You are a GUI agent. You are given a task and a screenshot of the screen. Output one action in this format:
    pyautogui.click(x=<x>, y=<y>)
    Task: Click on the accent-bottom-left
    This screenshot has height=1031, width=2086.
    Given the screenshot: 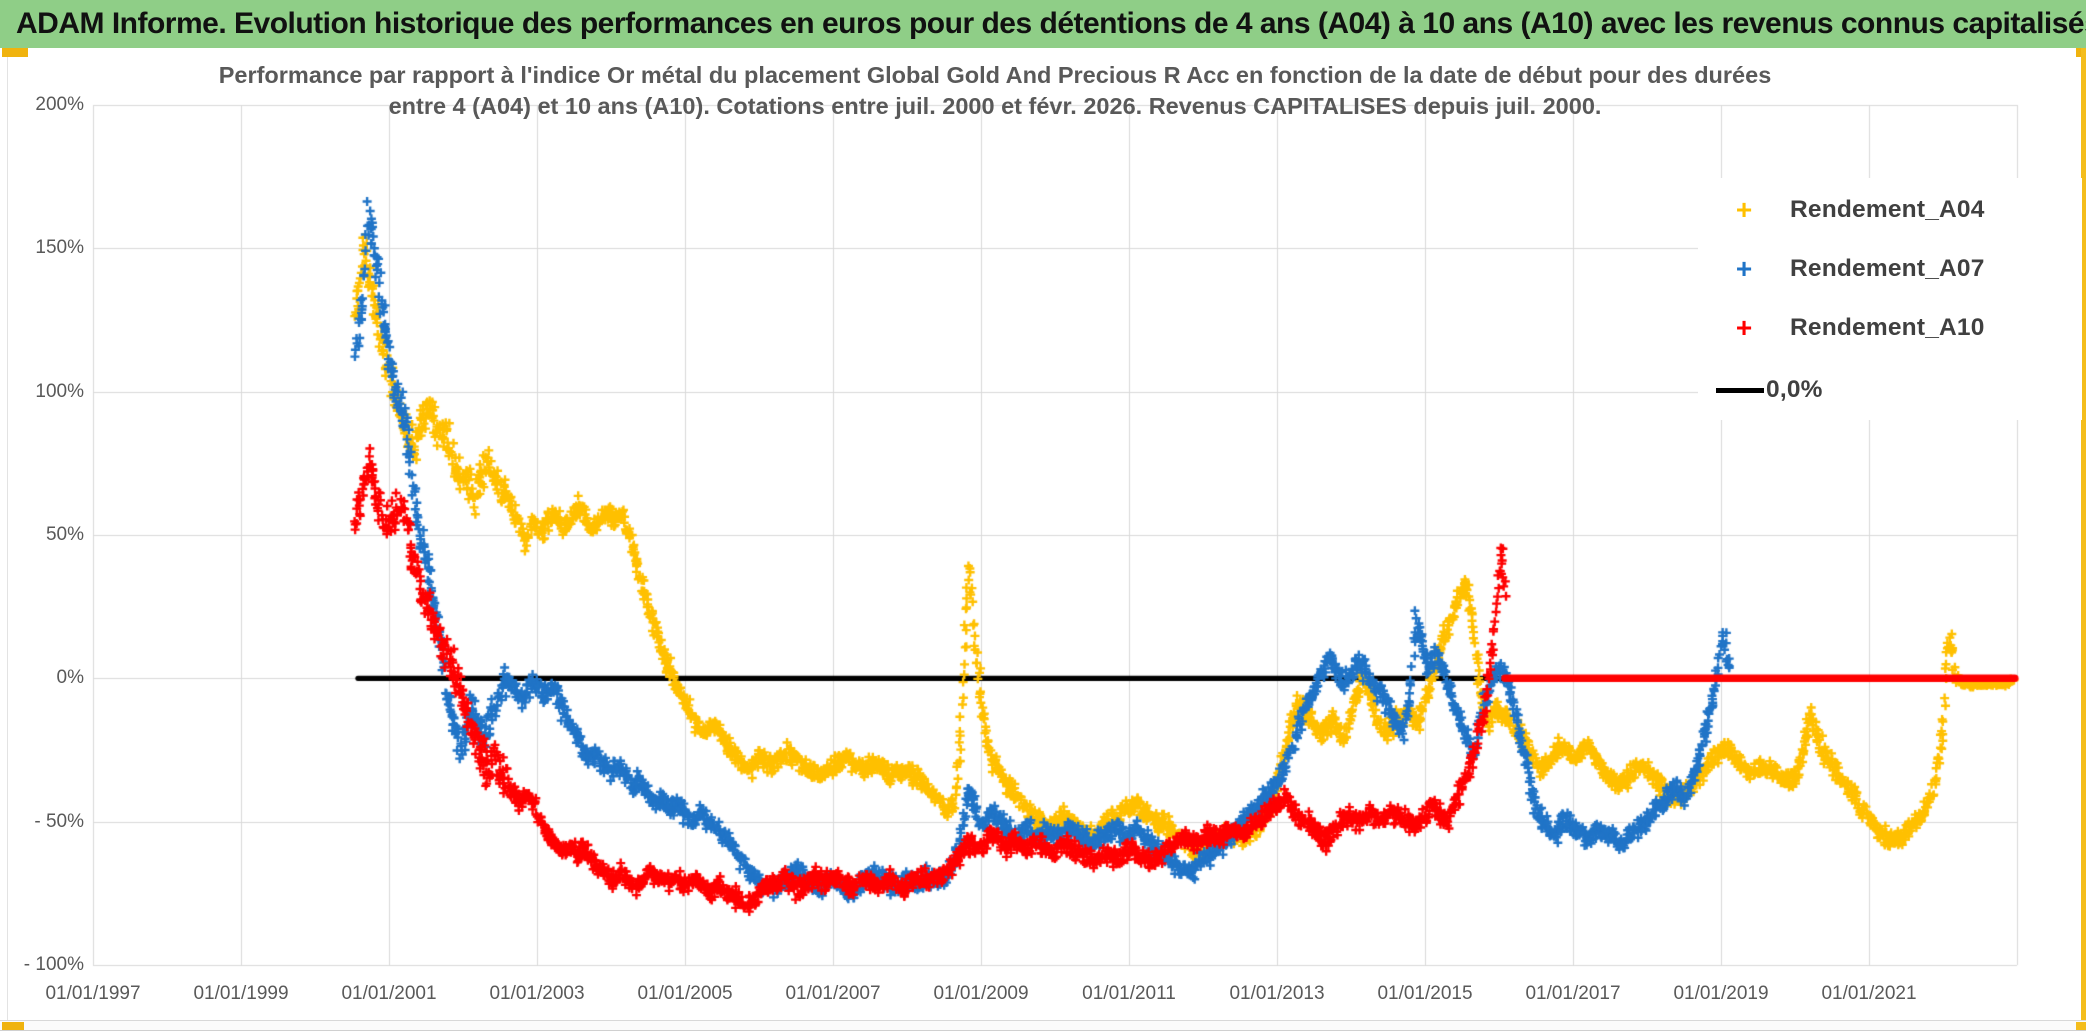 What is the action you would take?
    pyautogui.click(x=13, y=1026)
    